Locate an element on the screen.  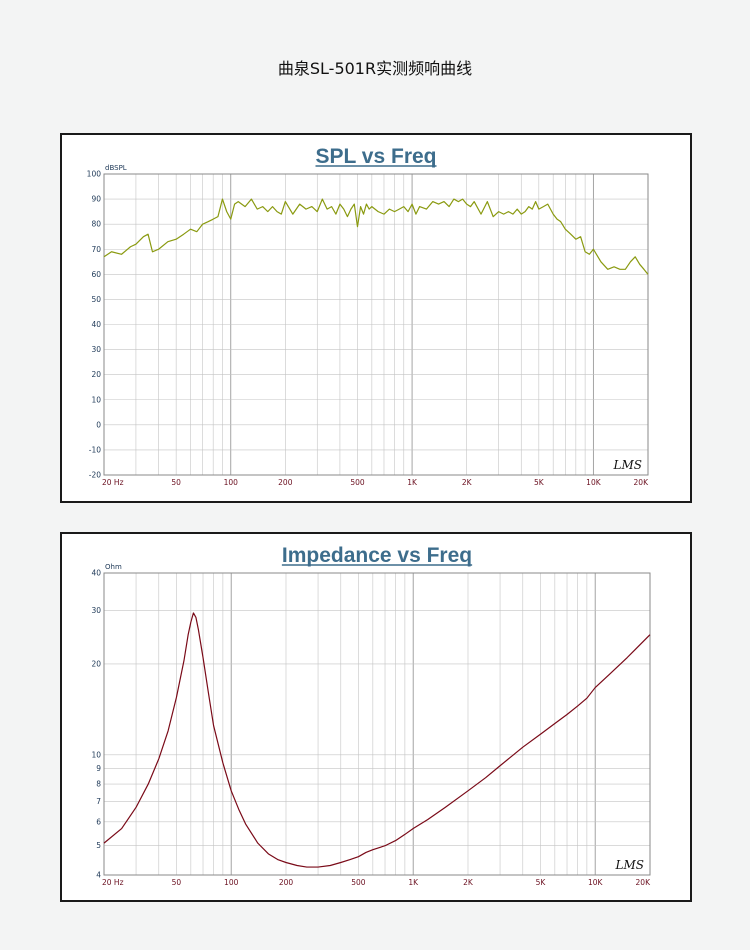
y-tick-label: 90 is located at coordinates (96, 199).